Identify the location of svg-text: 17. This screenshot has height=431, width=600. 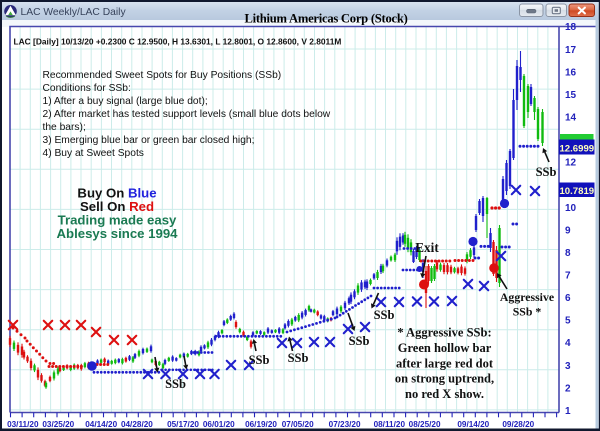
(571, 50).